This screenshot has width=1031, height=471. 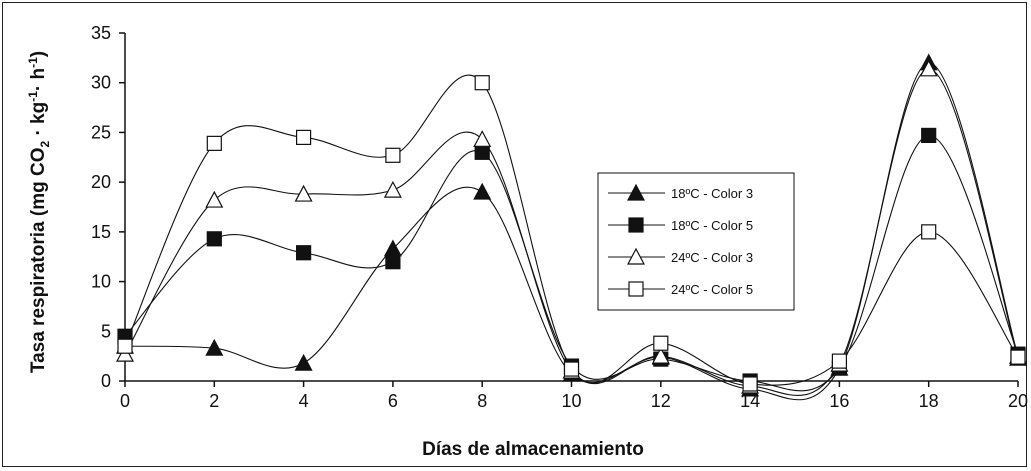 I want to click on y-tick-label: 0, so click(x=106, y=381).